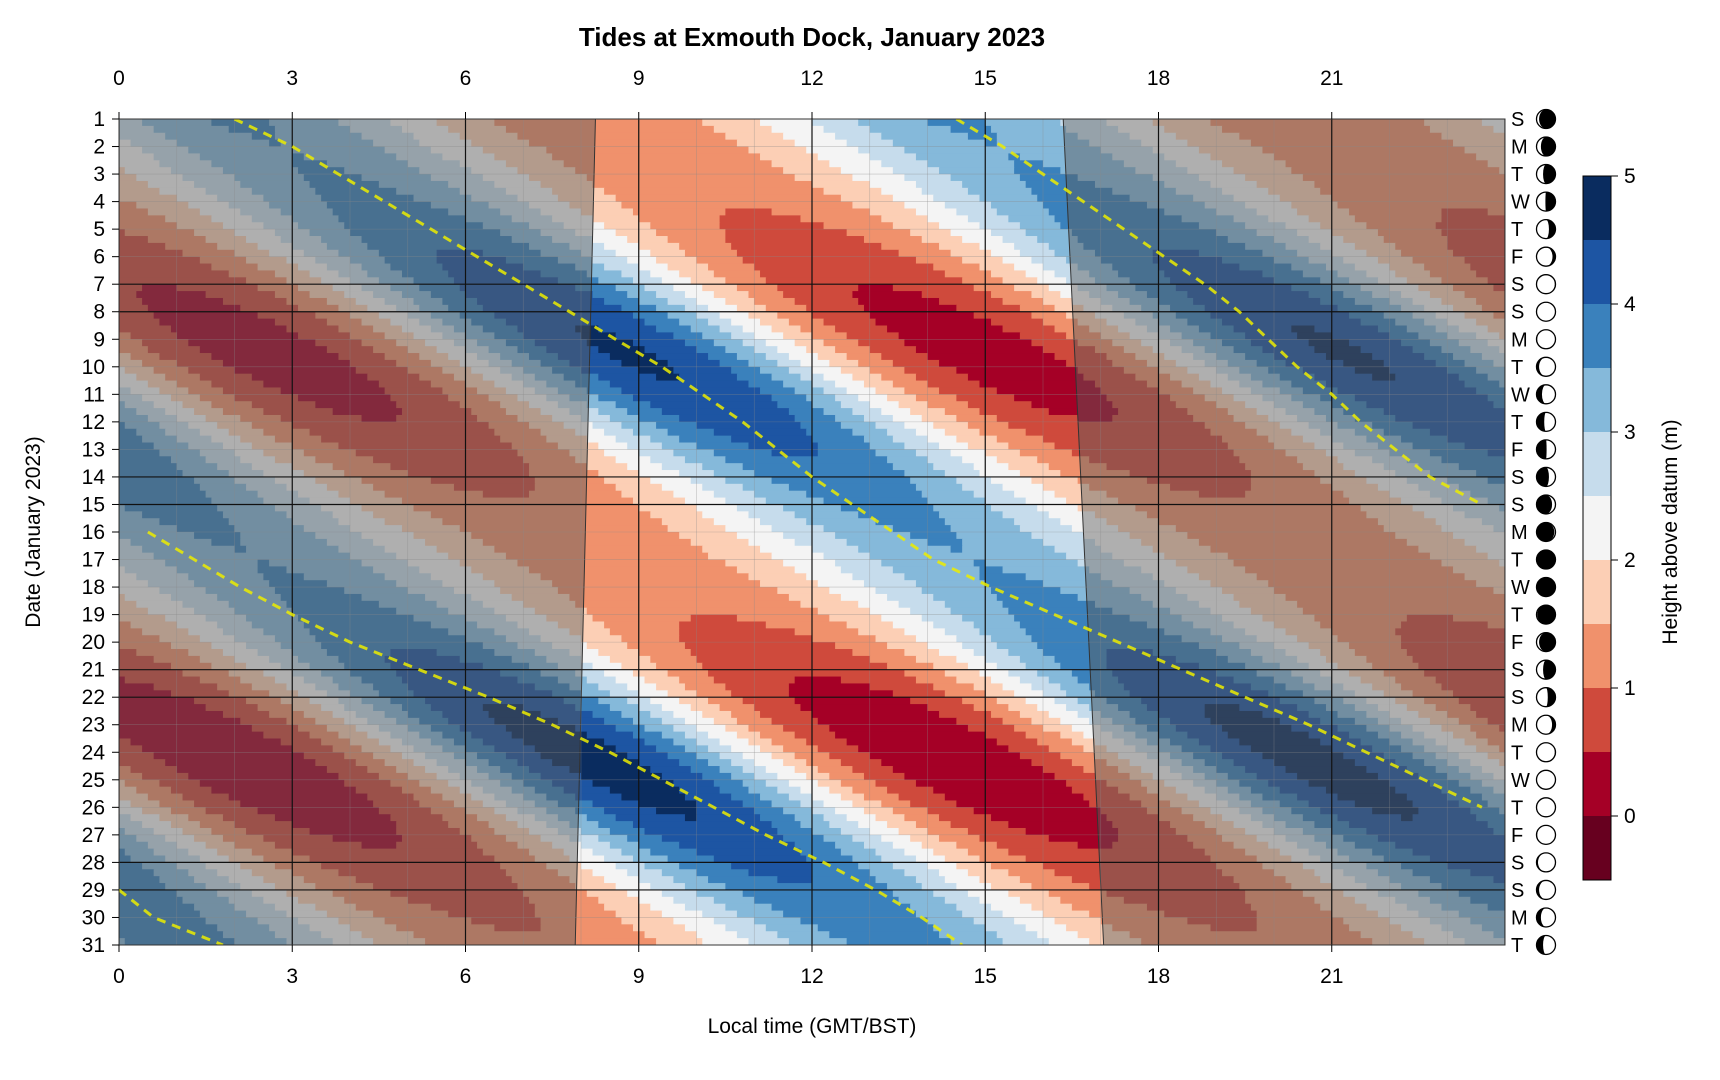 The width and height of the screenshot is (1720, 1080). I want to click on weekday-label: F, so click(1517, 450).